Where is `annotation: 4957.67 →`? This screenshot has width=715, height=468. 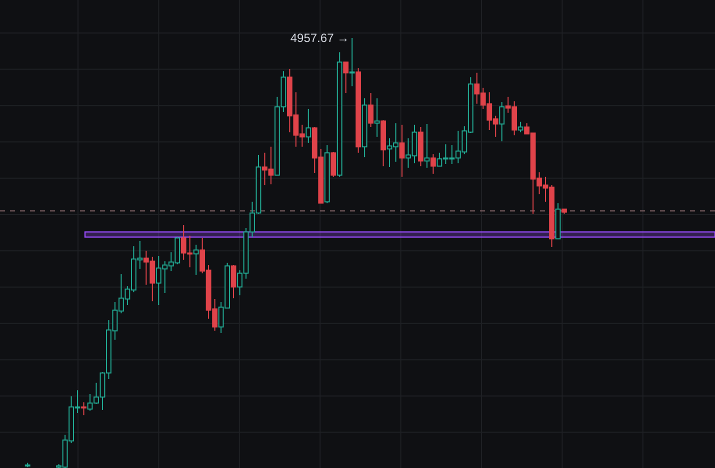 annotation: 4957.67 → is located at coordinates (320, 38).